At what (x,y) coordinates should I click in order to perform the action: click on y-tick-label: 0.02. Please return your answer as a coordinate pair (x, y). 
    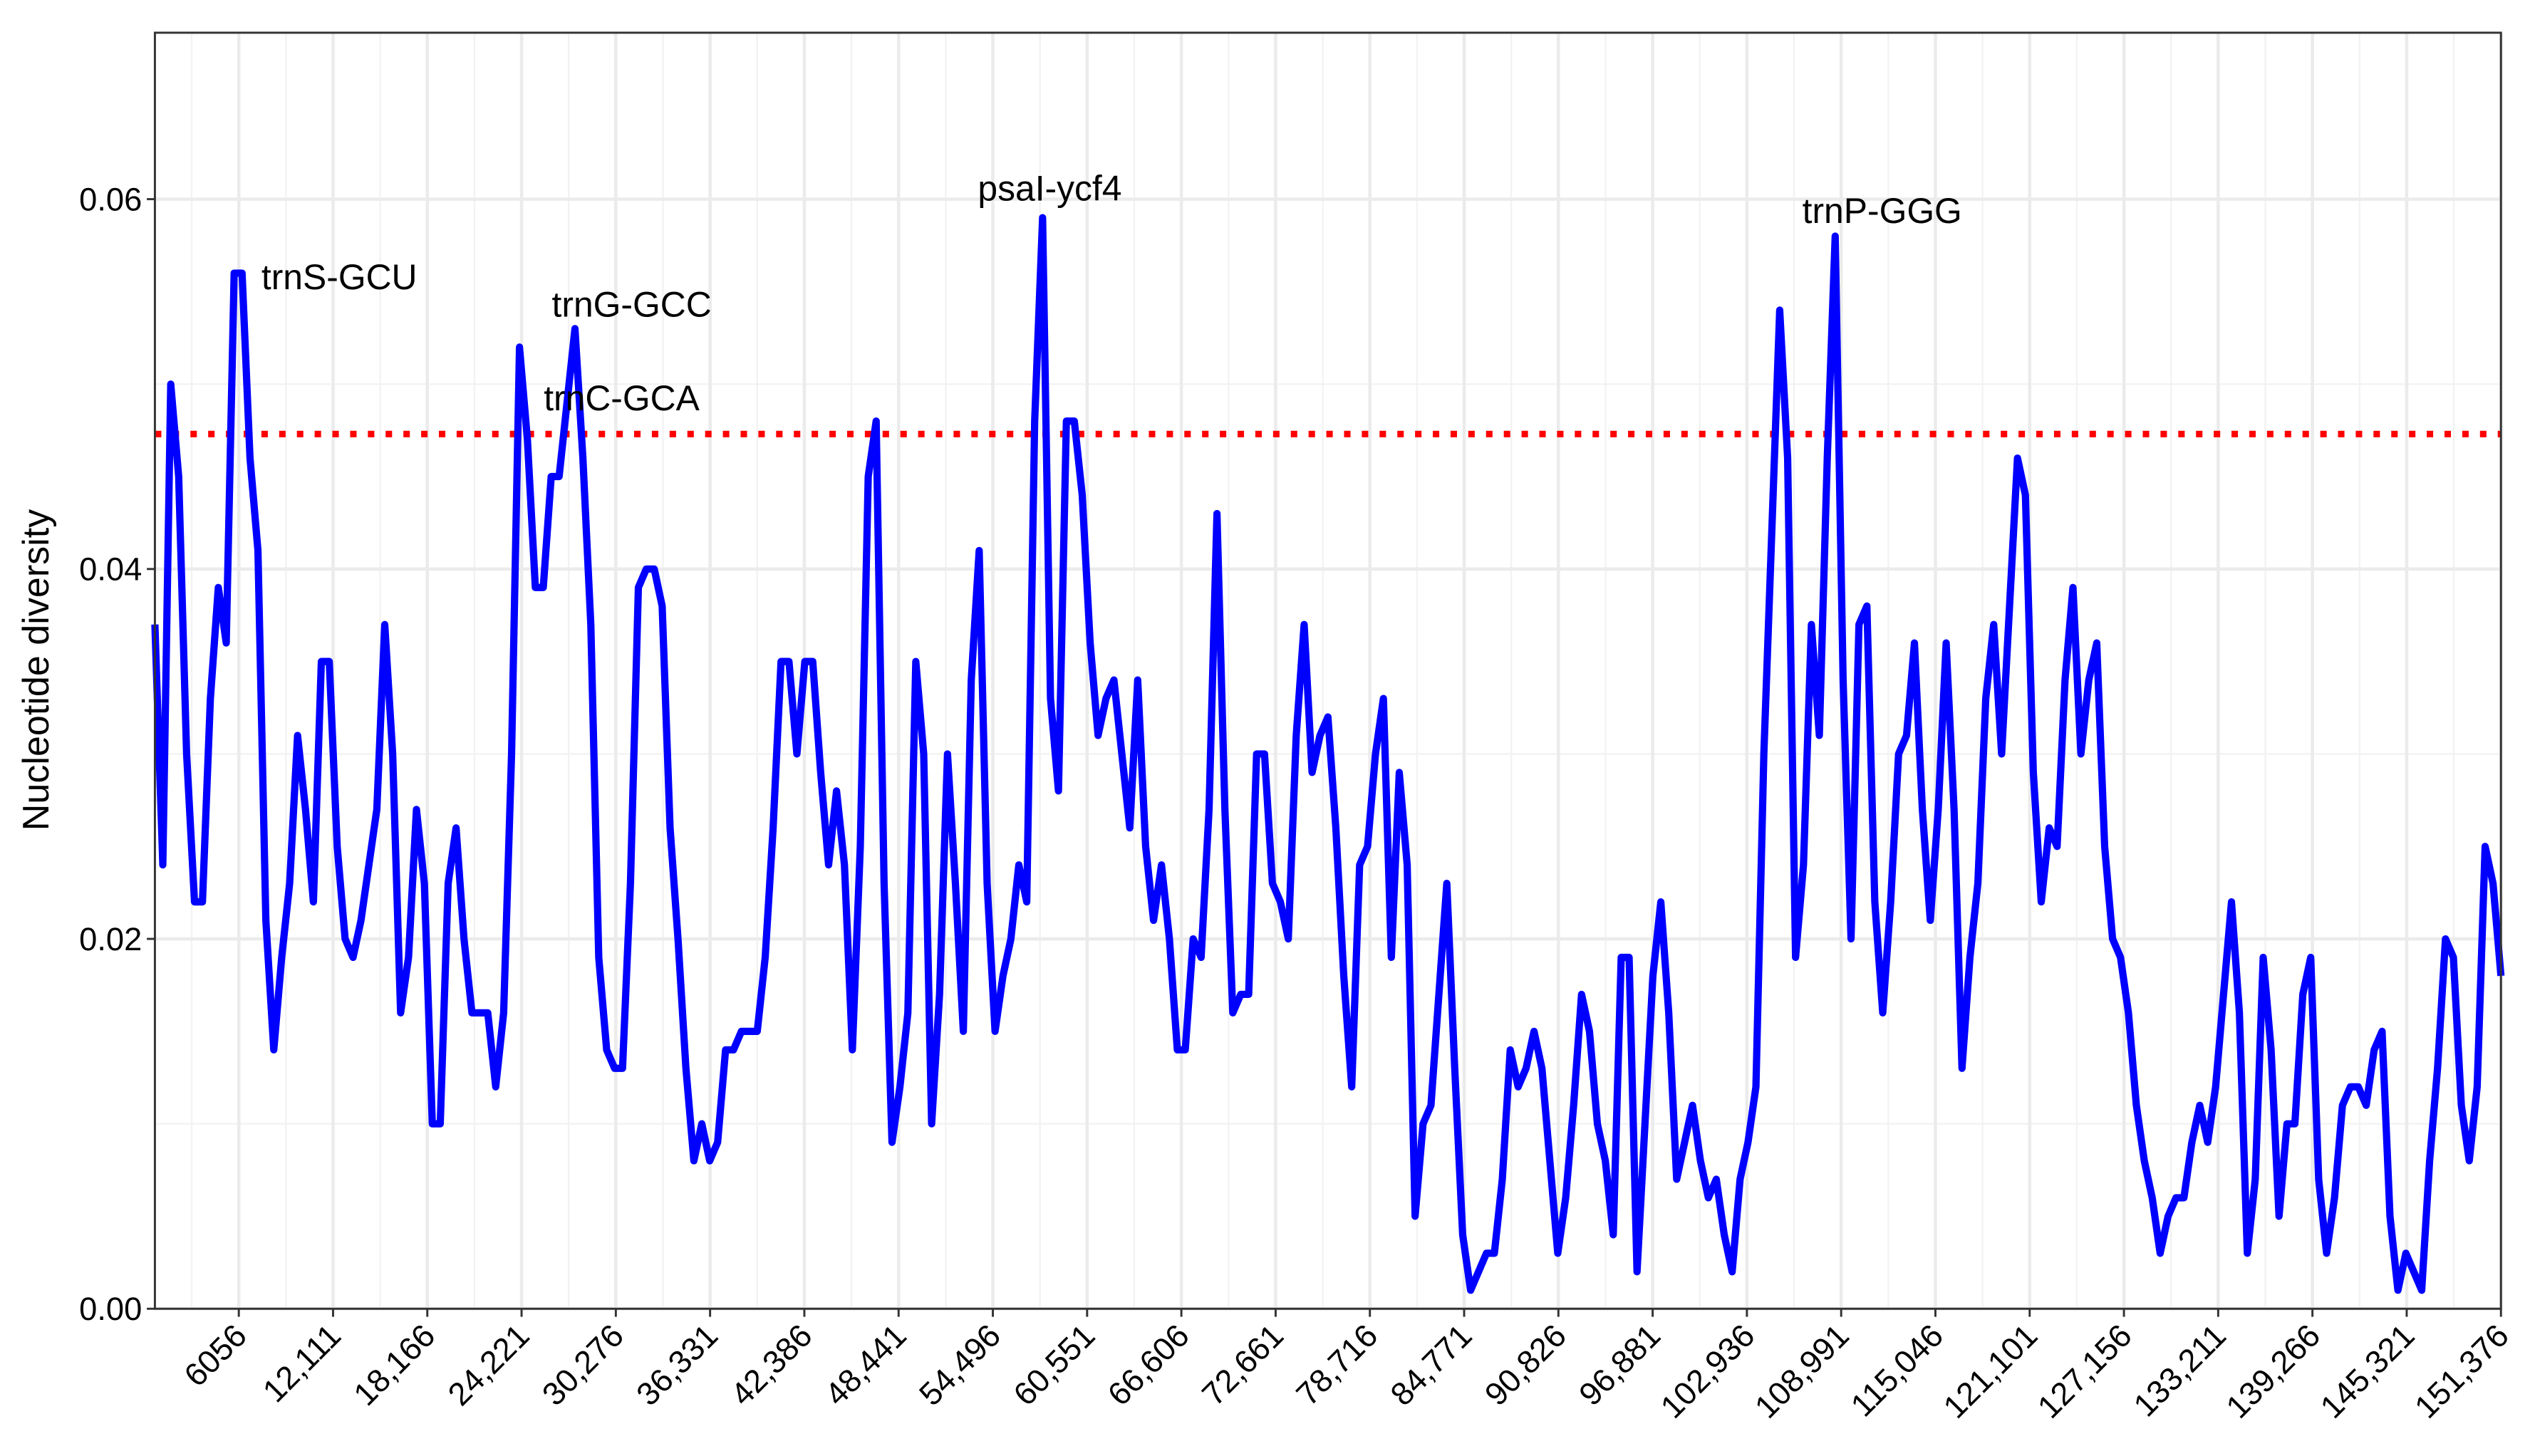
    Looking at the image, I should click on (110, 939).